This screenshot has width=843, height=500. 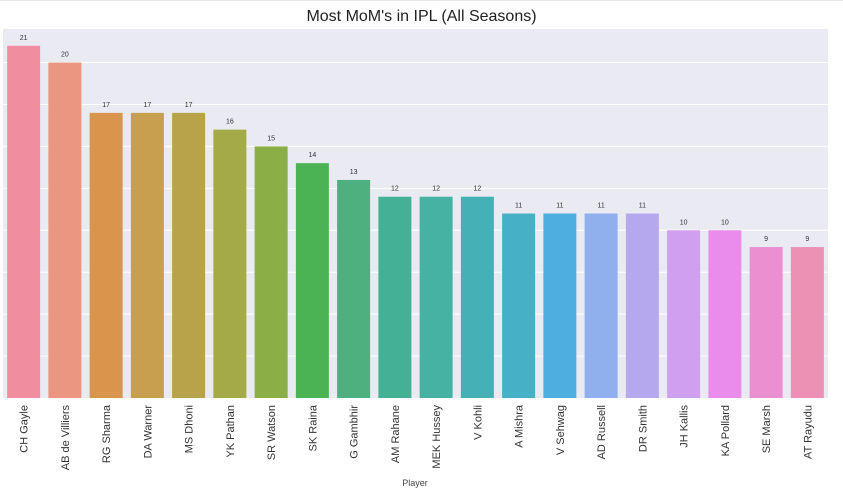 What do you see at coordinates (767, 429) in the screenshot?
I see `x-tick-label: SE Marsh` at bounding box center [767, 429].